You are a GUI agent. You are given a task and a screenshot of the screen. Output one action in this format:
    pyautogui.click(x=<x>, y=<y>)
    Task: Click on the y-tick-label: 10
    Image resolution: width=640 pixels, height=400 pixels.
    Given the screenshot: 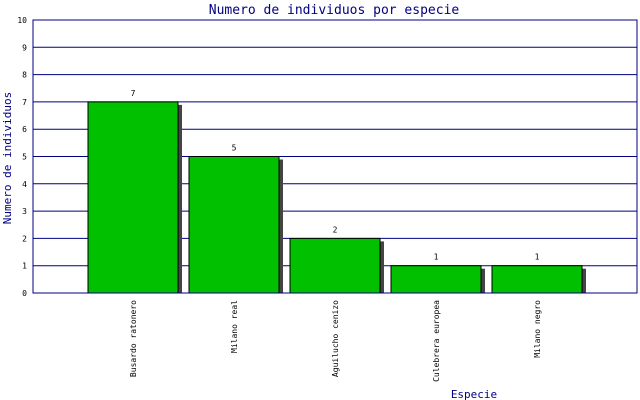 What is the action you would take?
    pyautogui.click(x=22, y=20)
    